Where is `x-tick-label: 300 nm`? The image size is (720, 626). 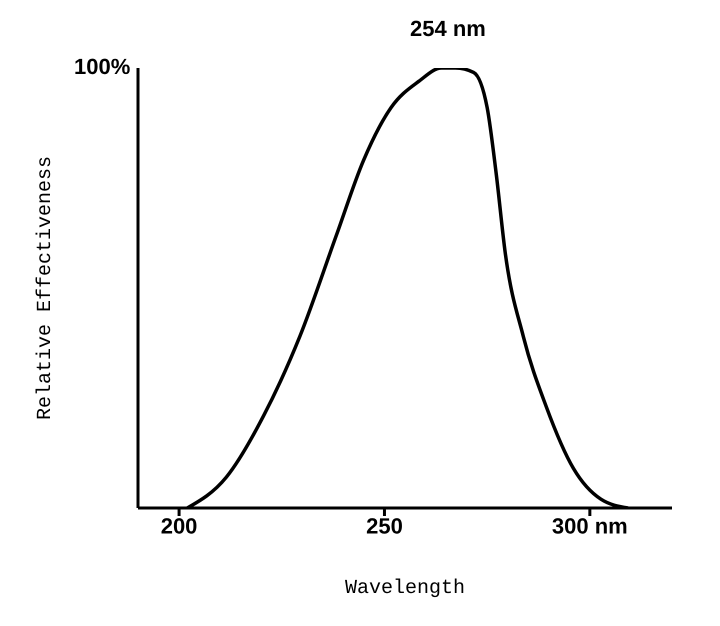
x-tick-label: 300 nm is located at coordinates (590, 526).